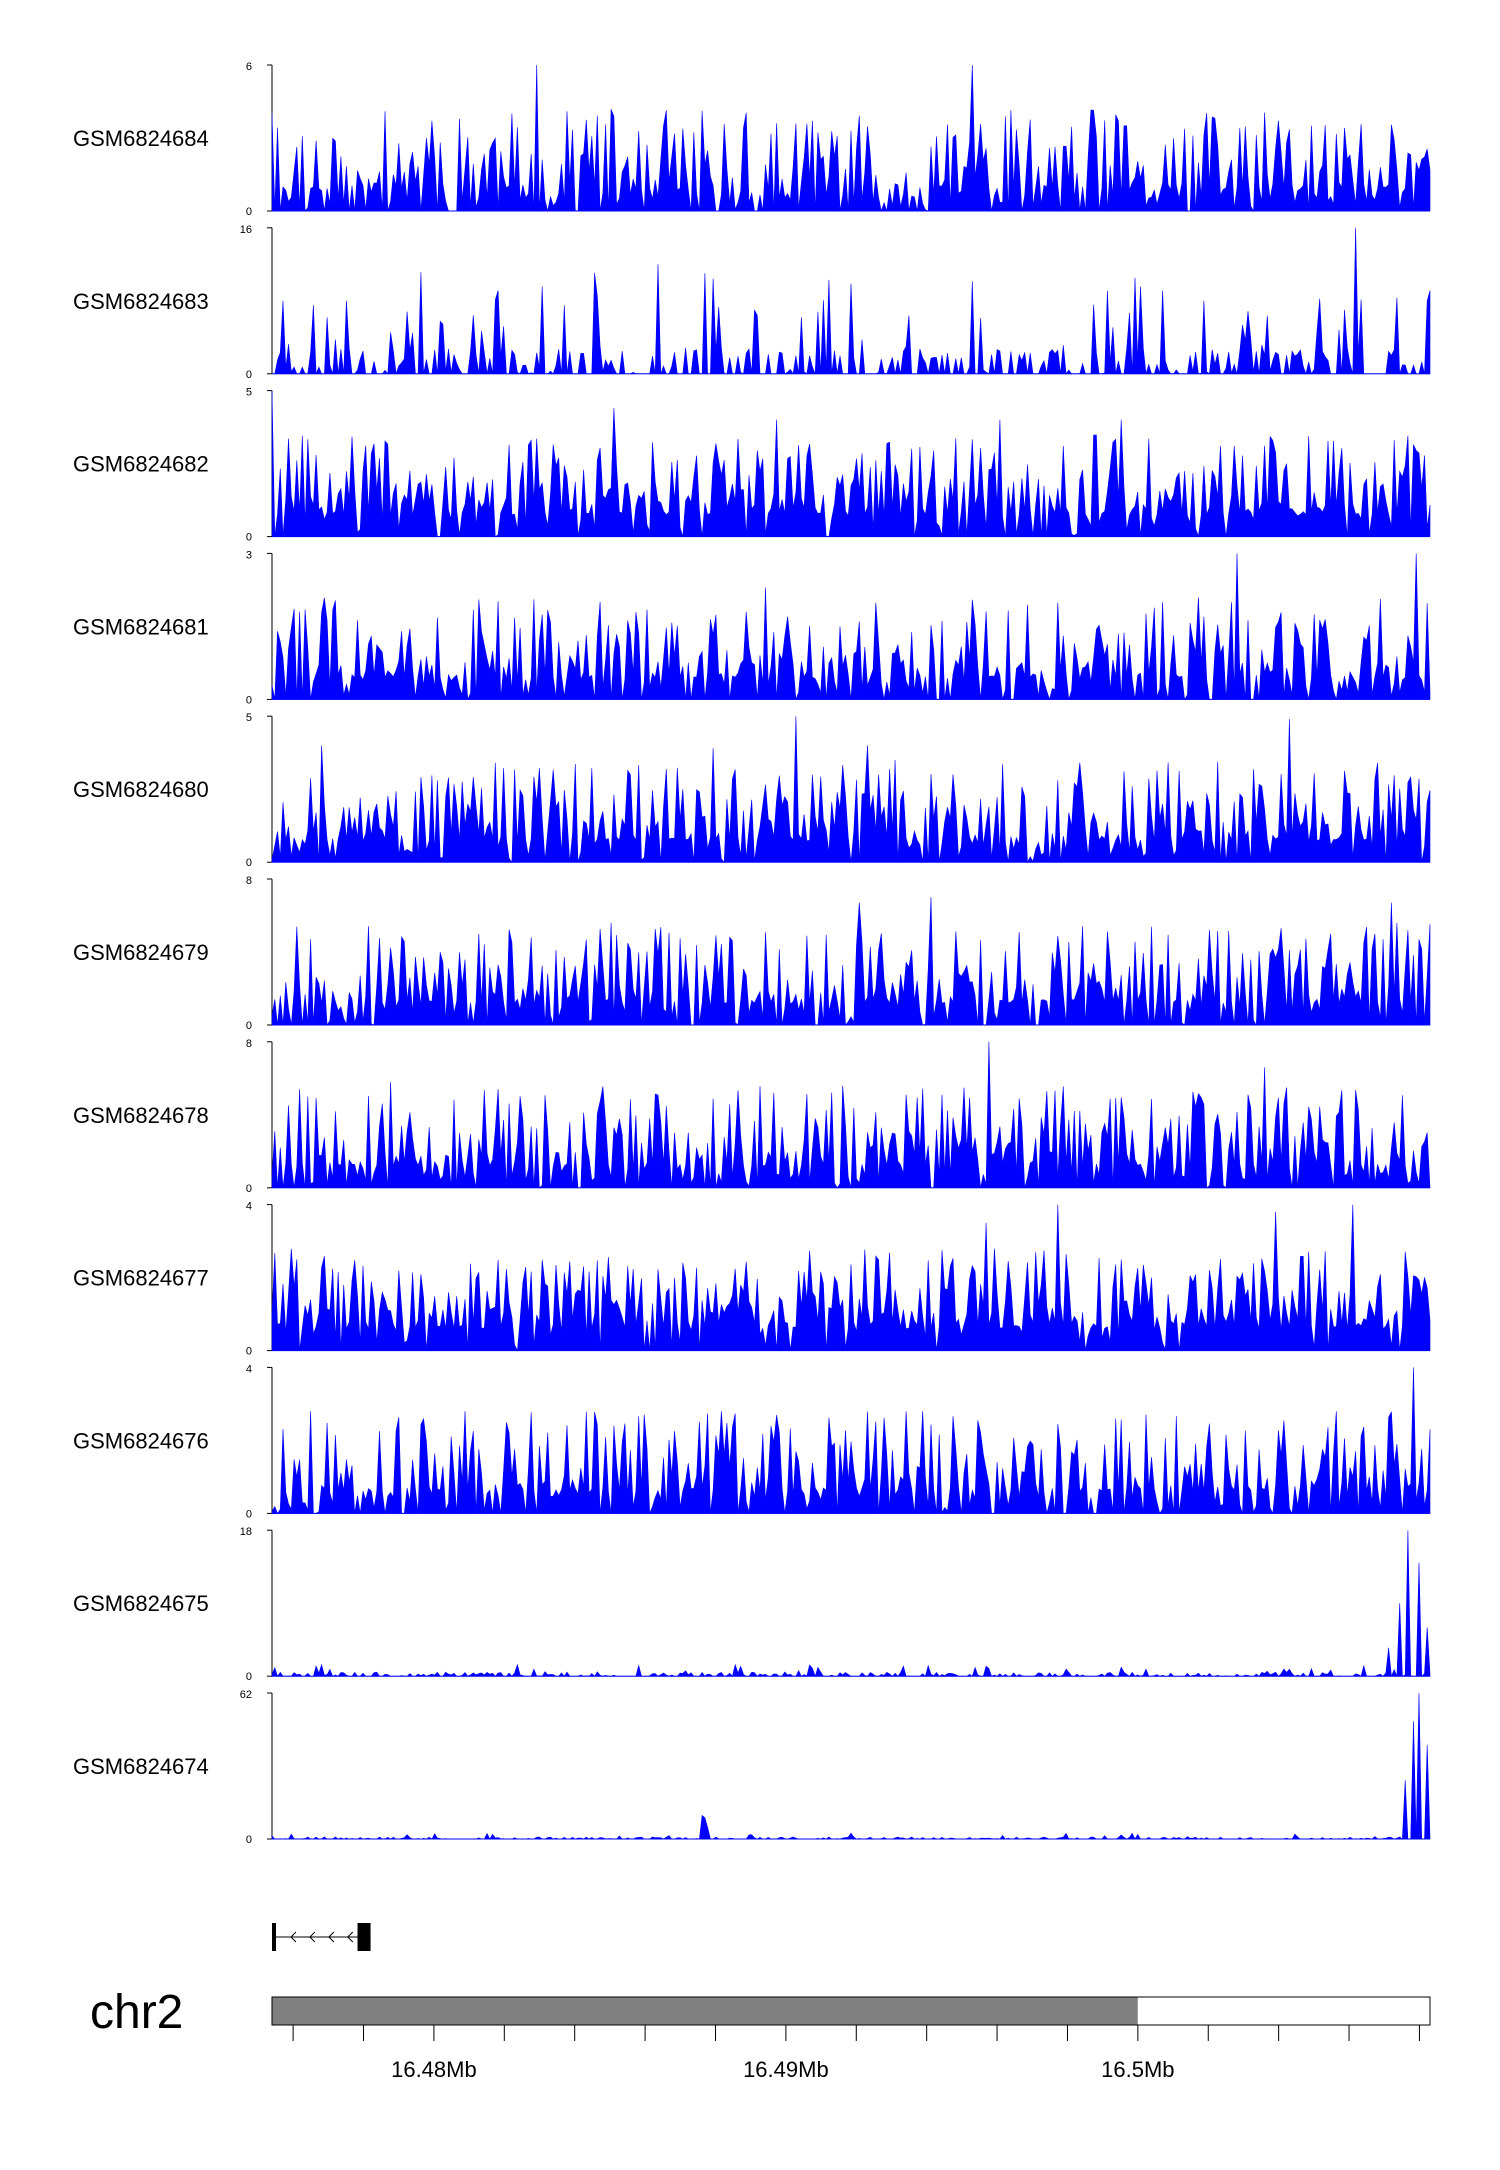 This screenshot has height=2170, width=1500. I want to click on track-GSM6824678: GSM6824678 8 0, so click(752, 1116).